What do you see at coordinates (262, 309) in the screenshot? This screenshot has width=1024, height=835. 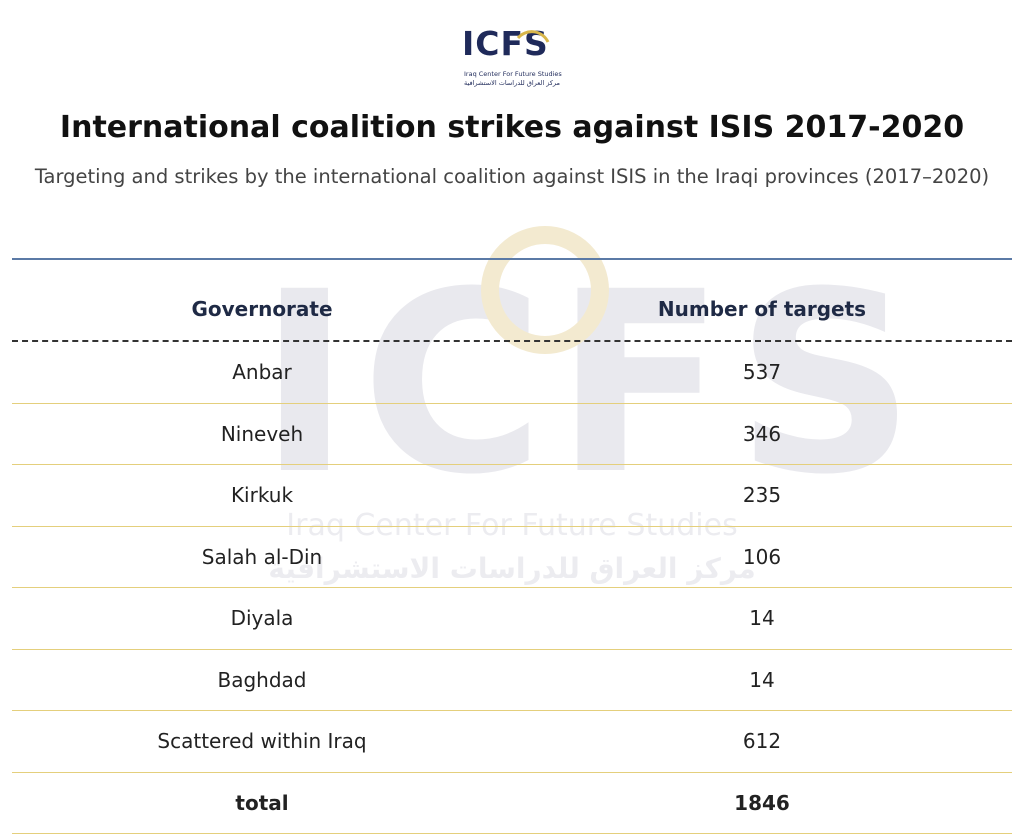 I see `column-header-governorate: Governorate` at bounding box center [262, 309].